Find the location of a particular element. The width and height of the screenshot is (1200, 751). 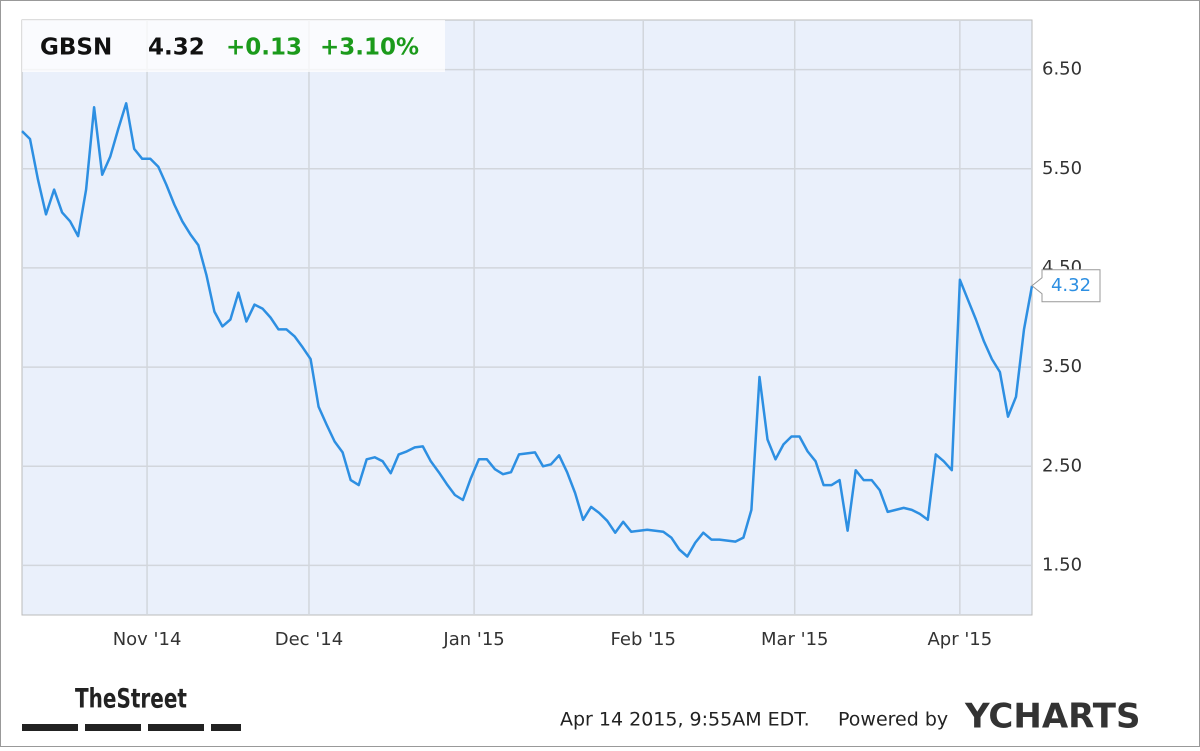

y-tick-label: 2.50 is located at coordinates (1062, 465).